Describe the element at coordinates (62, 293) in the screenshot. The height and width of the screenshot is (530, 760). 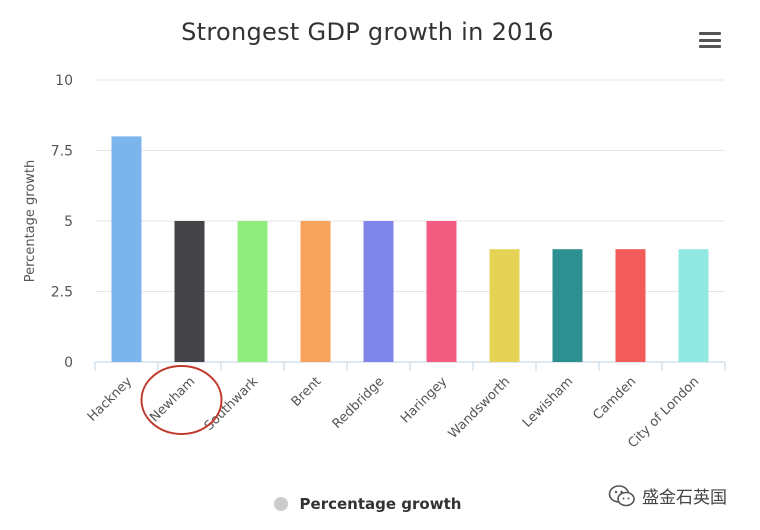
I see `y-tick-label: 2.5` at that location.